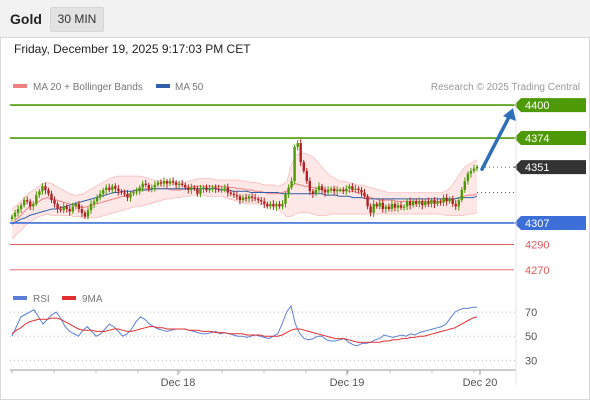  I want to click on time-tick-label: Dec 18, so click(178, 383).